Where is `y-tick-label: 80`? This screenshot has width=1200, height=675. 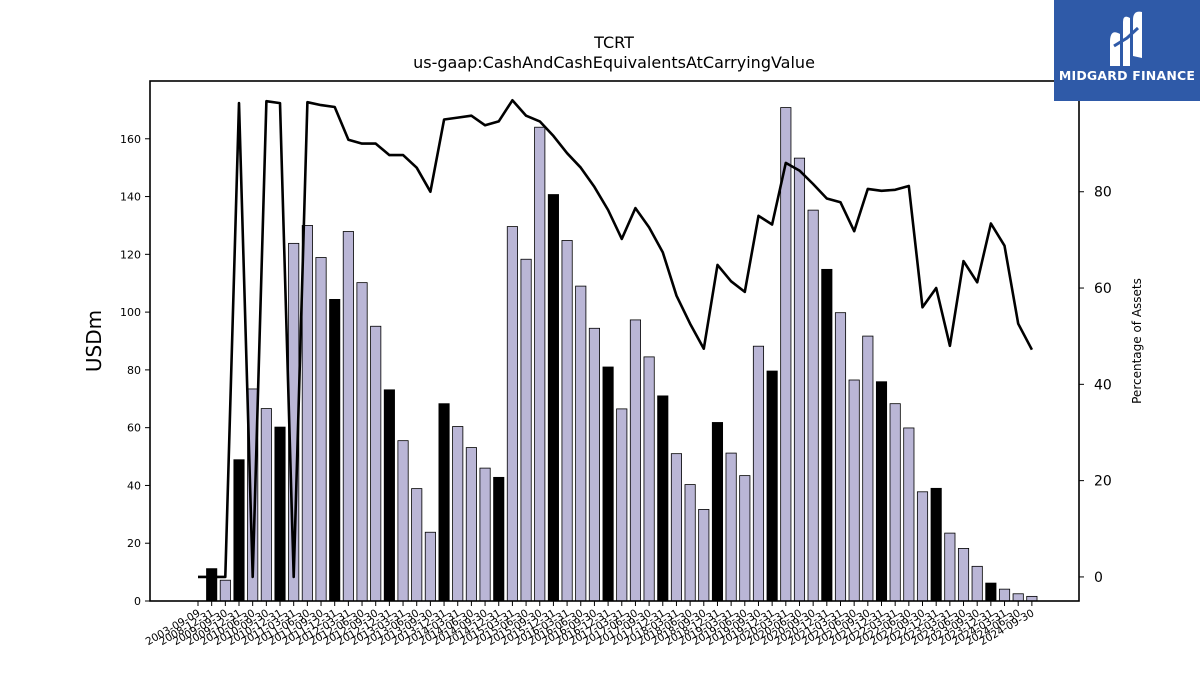 y-tick-label: 80 is located at coordinates (134, 370).